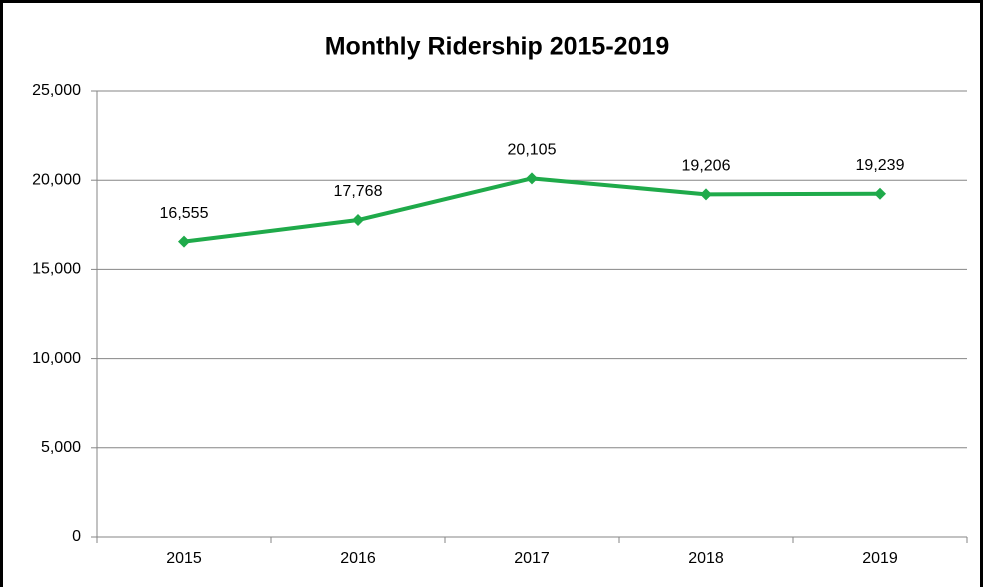 Image resolution: width=983 pixels, height=587 pixels. I want to click on y-tick-label: 20,000, so click(56, 179).